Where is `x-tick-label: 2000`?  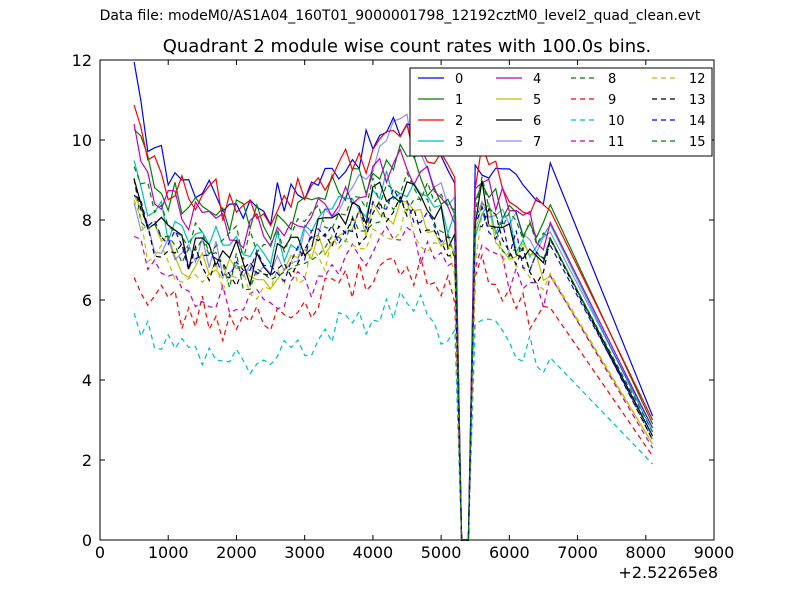
x-tick-label: 2000 is located at coordinates (236, 552).